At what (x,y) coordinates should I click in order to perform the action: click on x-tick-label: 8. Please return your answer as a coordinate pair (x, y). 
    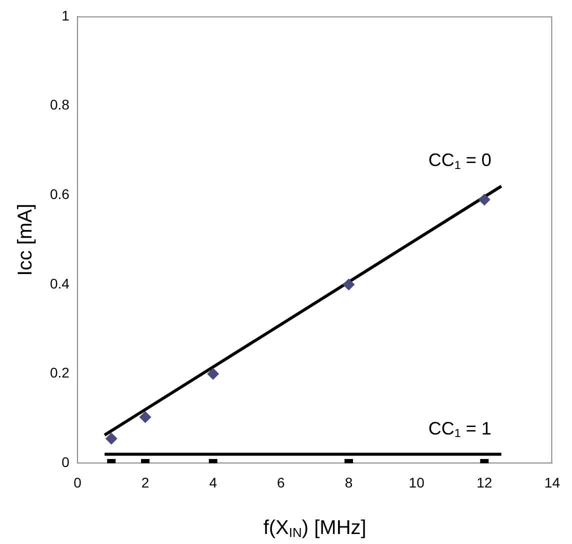
    Looking at the image, I should click on (348, 482).